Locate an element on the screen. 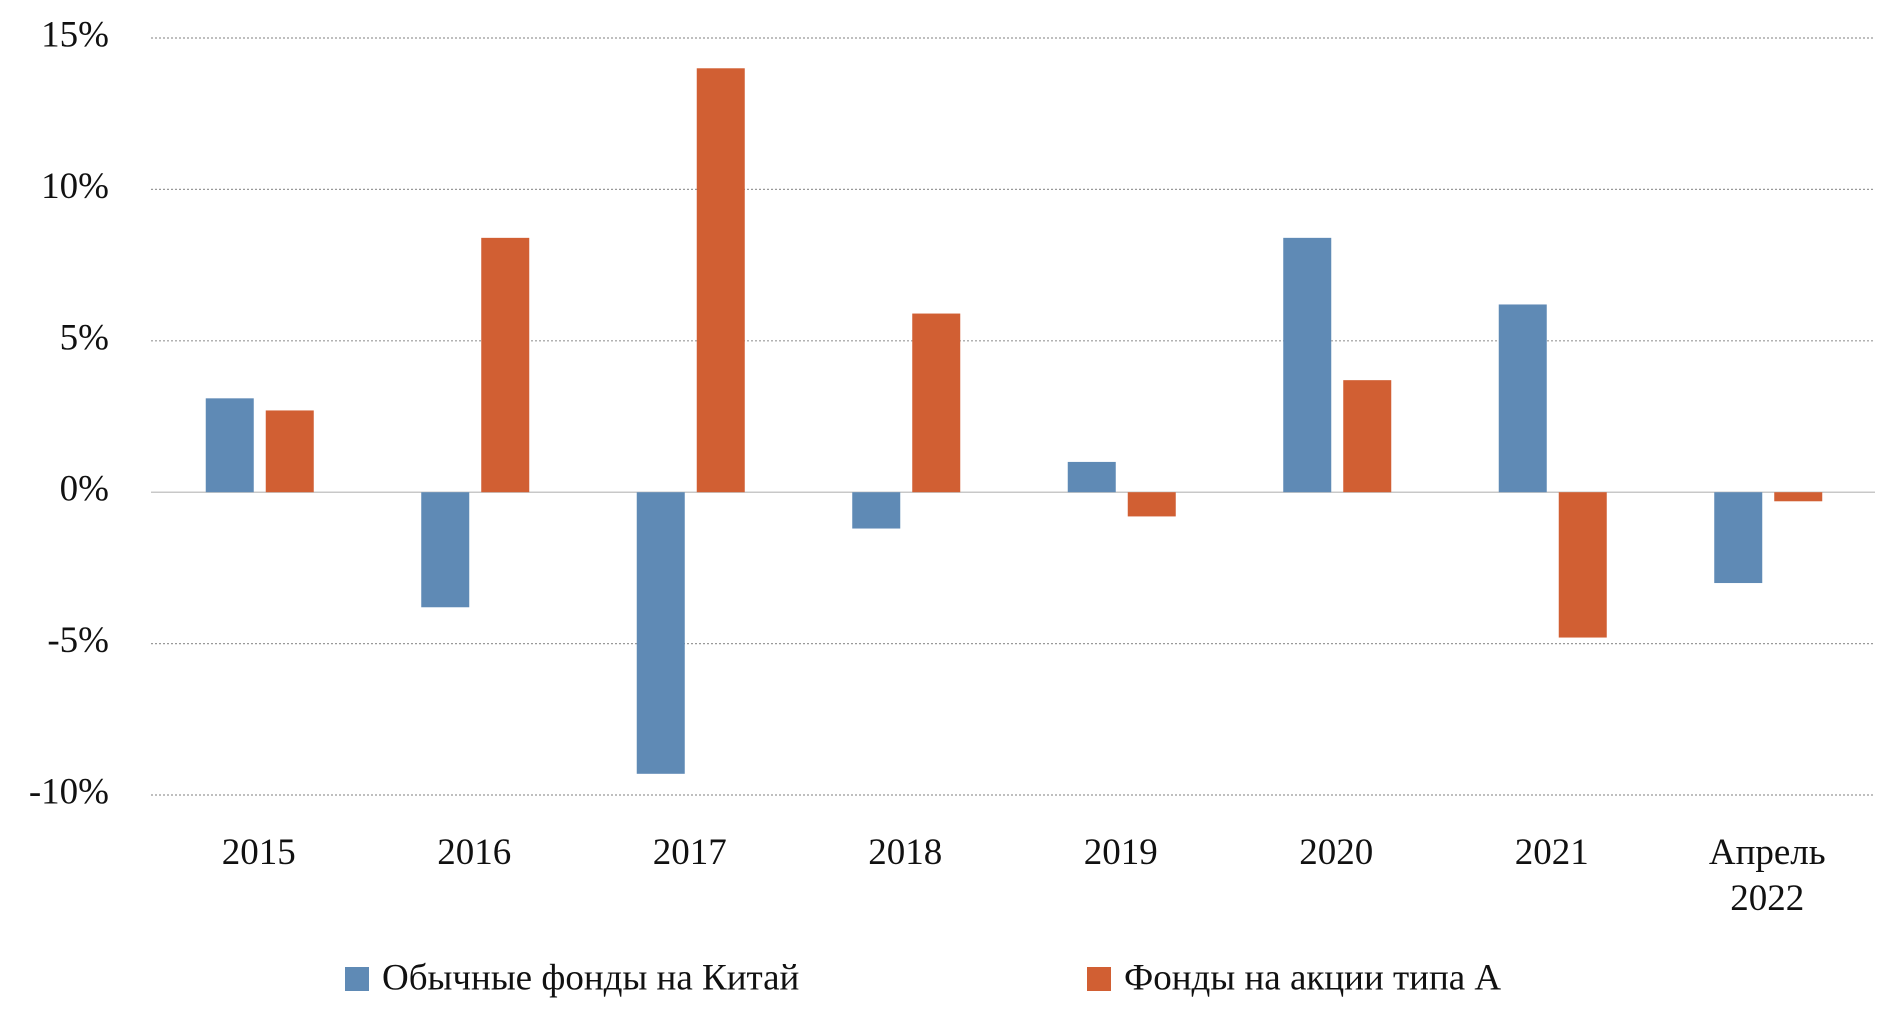 This screenshot has width=1894, height=1027. x-tick-label: 2021 is located at coordinates (1551, 852).